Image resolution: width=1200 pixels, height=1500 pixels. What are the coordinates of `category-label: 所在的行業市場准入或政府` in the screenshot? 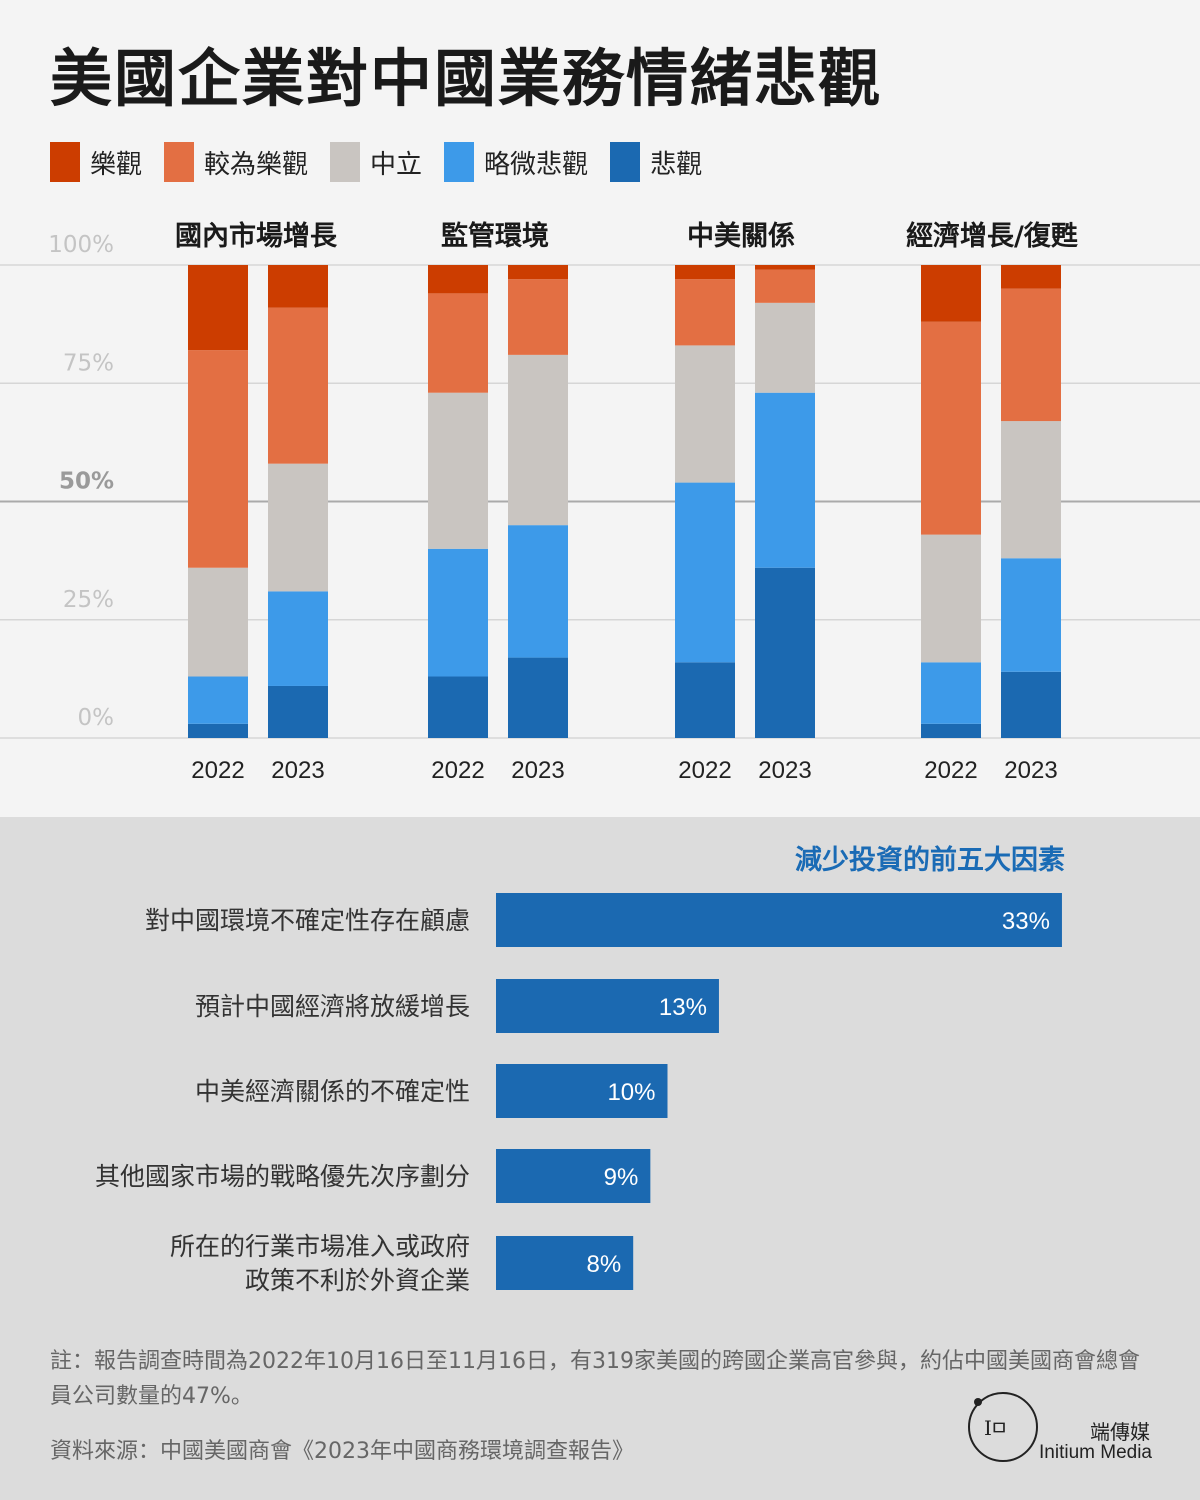 It's located at (320, 1246).